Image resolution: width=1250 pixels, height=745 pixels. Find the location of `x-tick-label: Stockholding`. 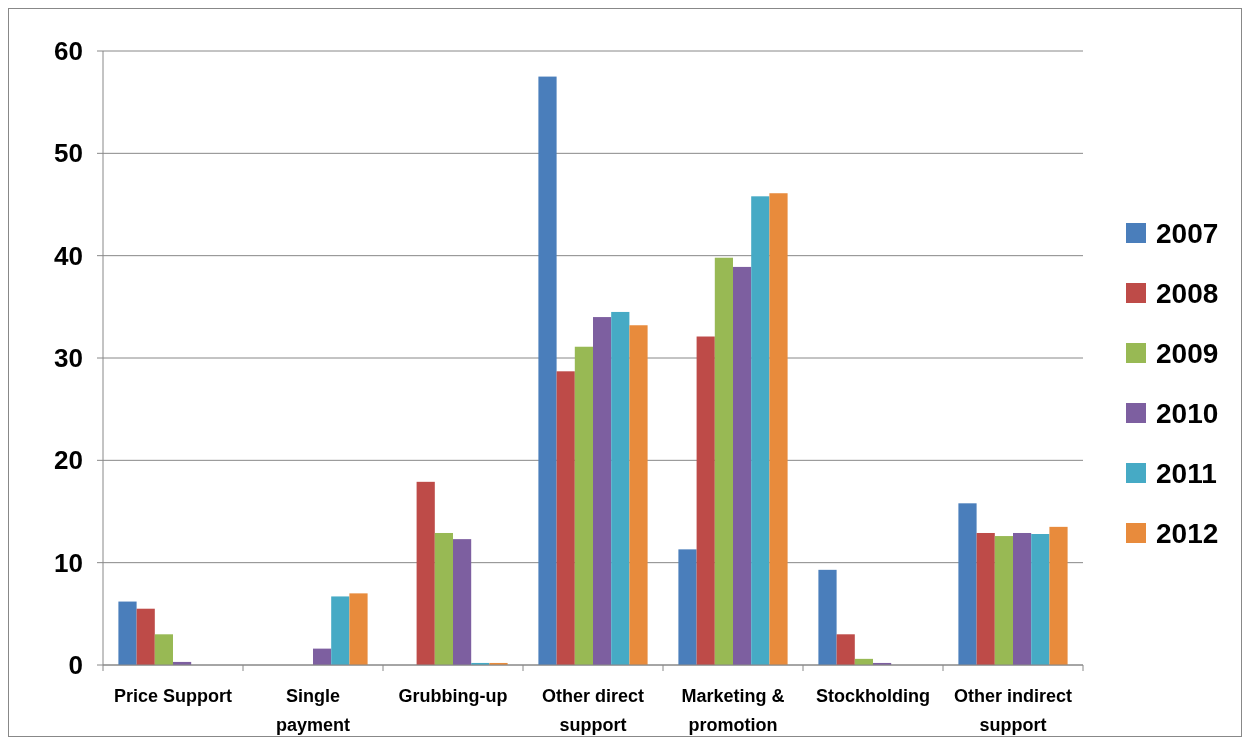

x-tick-label: Stockholding is located at coordinates (873, 696).